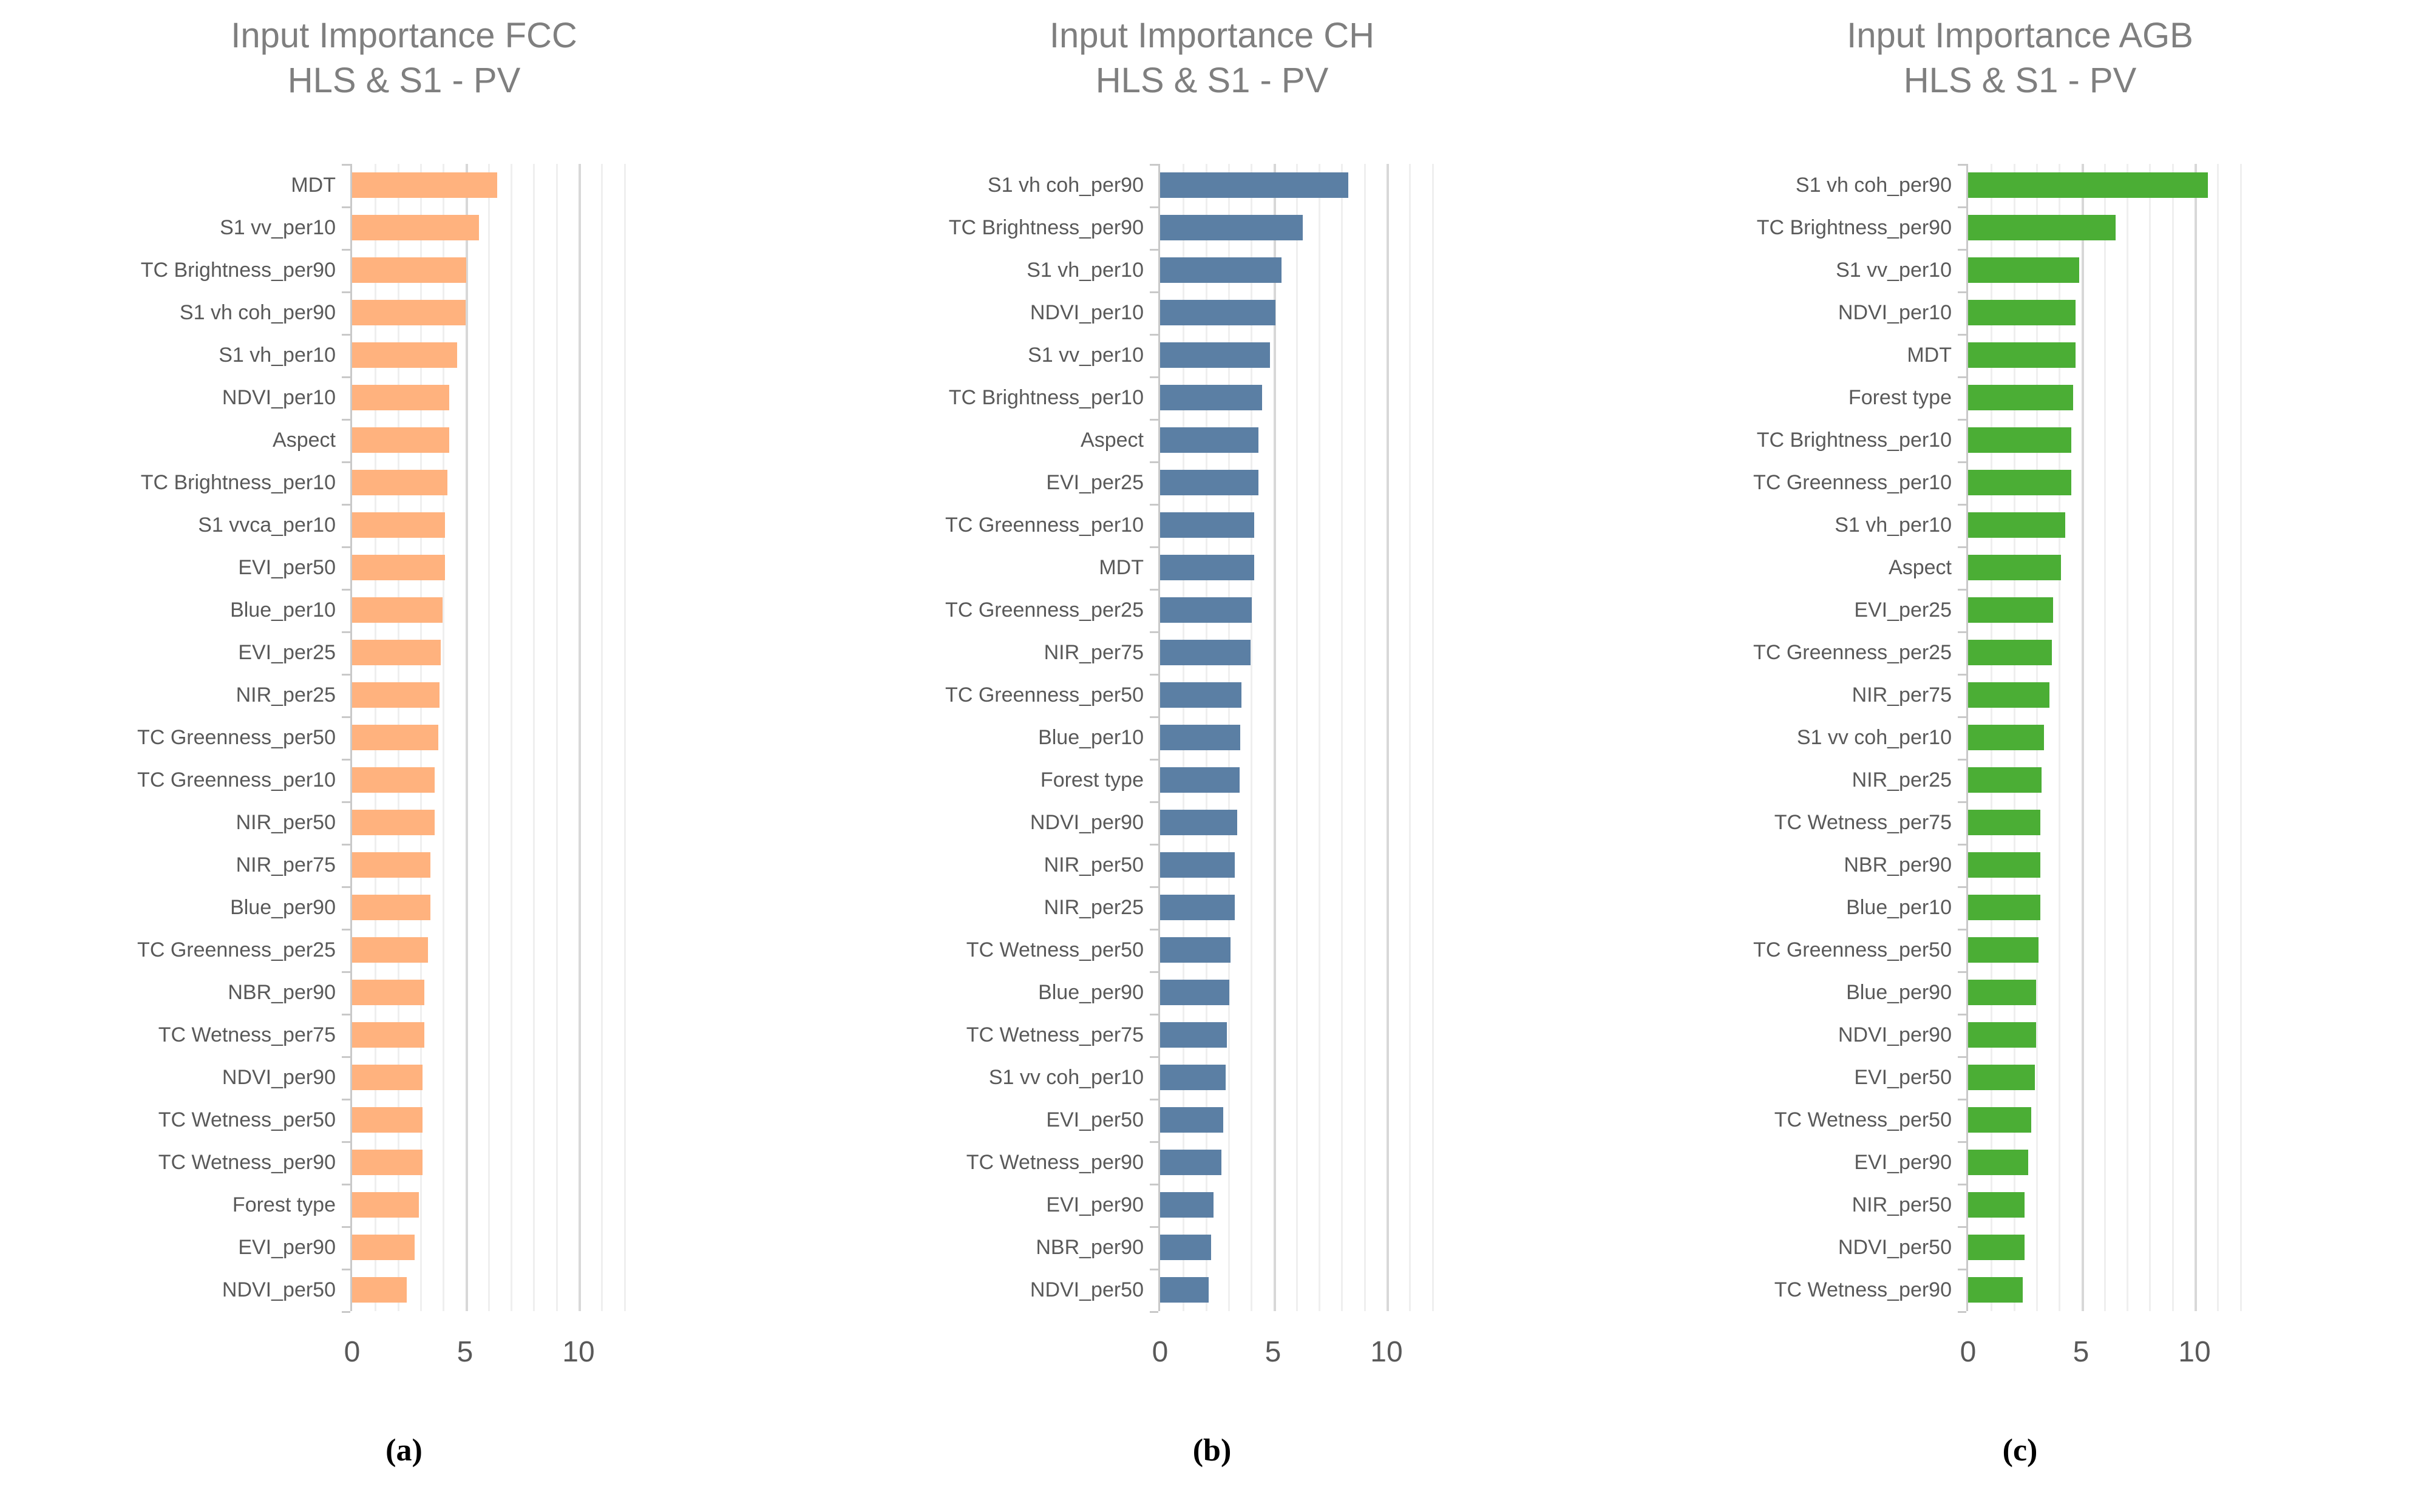  I want to click on category-label: TC Wetness_per90, so click(1055, 1162).